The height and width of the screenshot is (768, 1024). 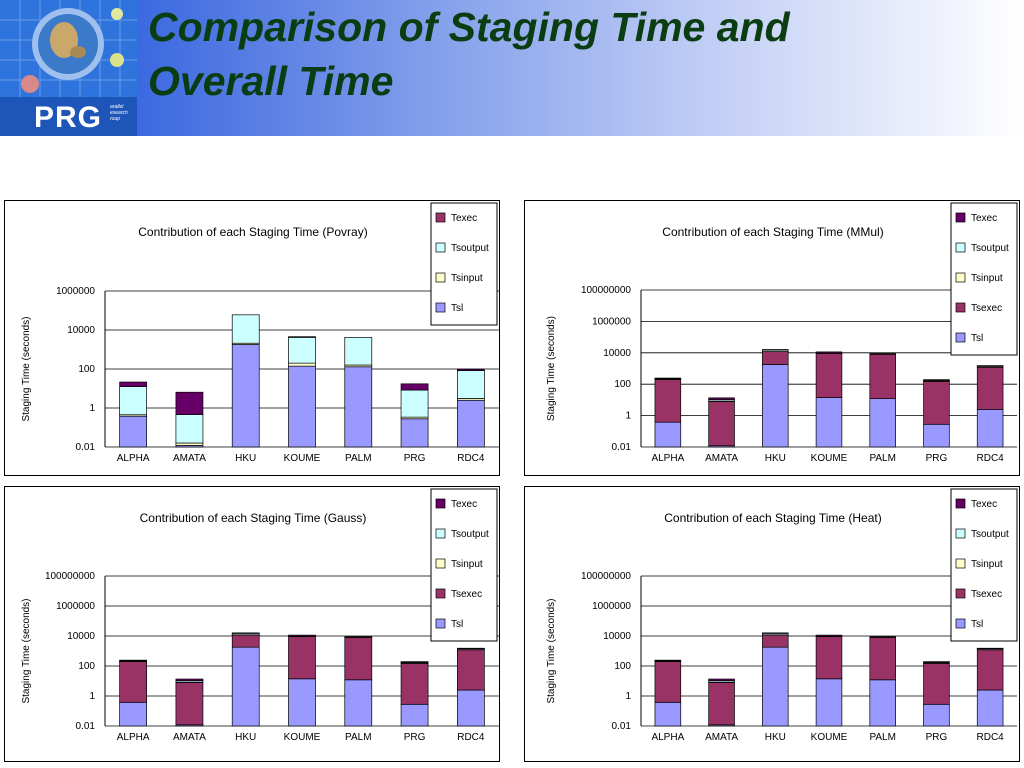 I want to click on prg-logo: PRG arallel esearch roup, so click(x=68, y=68).